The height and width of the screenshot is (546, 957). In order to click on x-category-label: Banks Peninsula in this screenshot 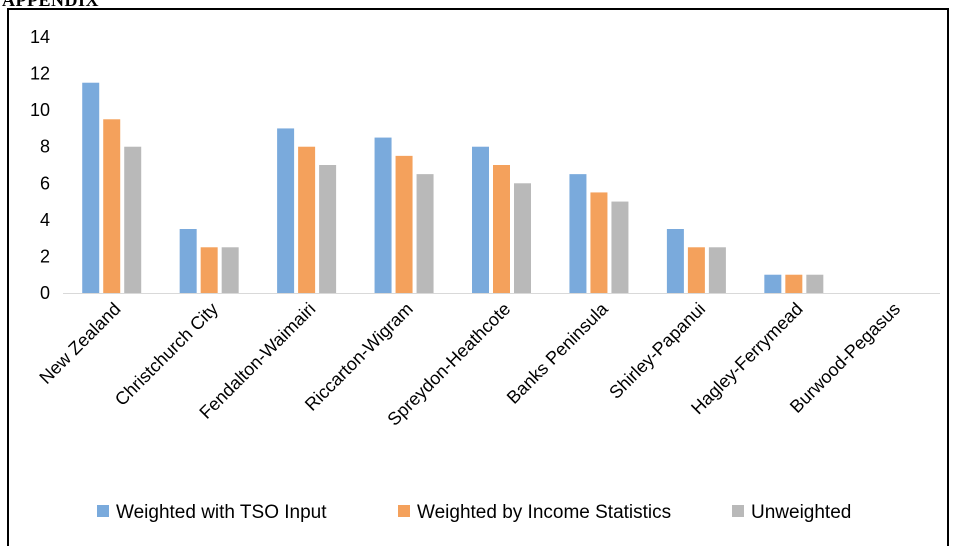, I will do `click(558, 353)`.